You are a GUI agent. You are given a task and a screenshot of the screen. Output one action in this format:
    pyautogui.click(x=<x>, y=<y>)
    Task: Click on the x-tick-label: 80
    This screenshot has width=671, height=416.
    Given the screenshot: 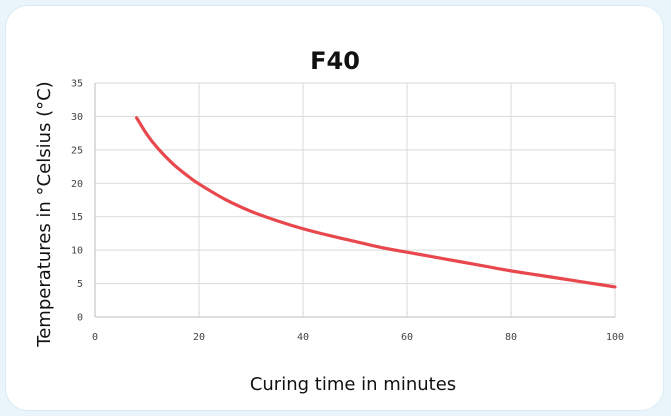 What is the action you would take?
    pyautogui.click(x=511, y=337)
    